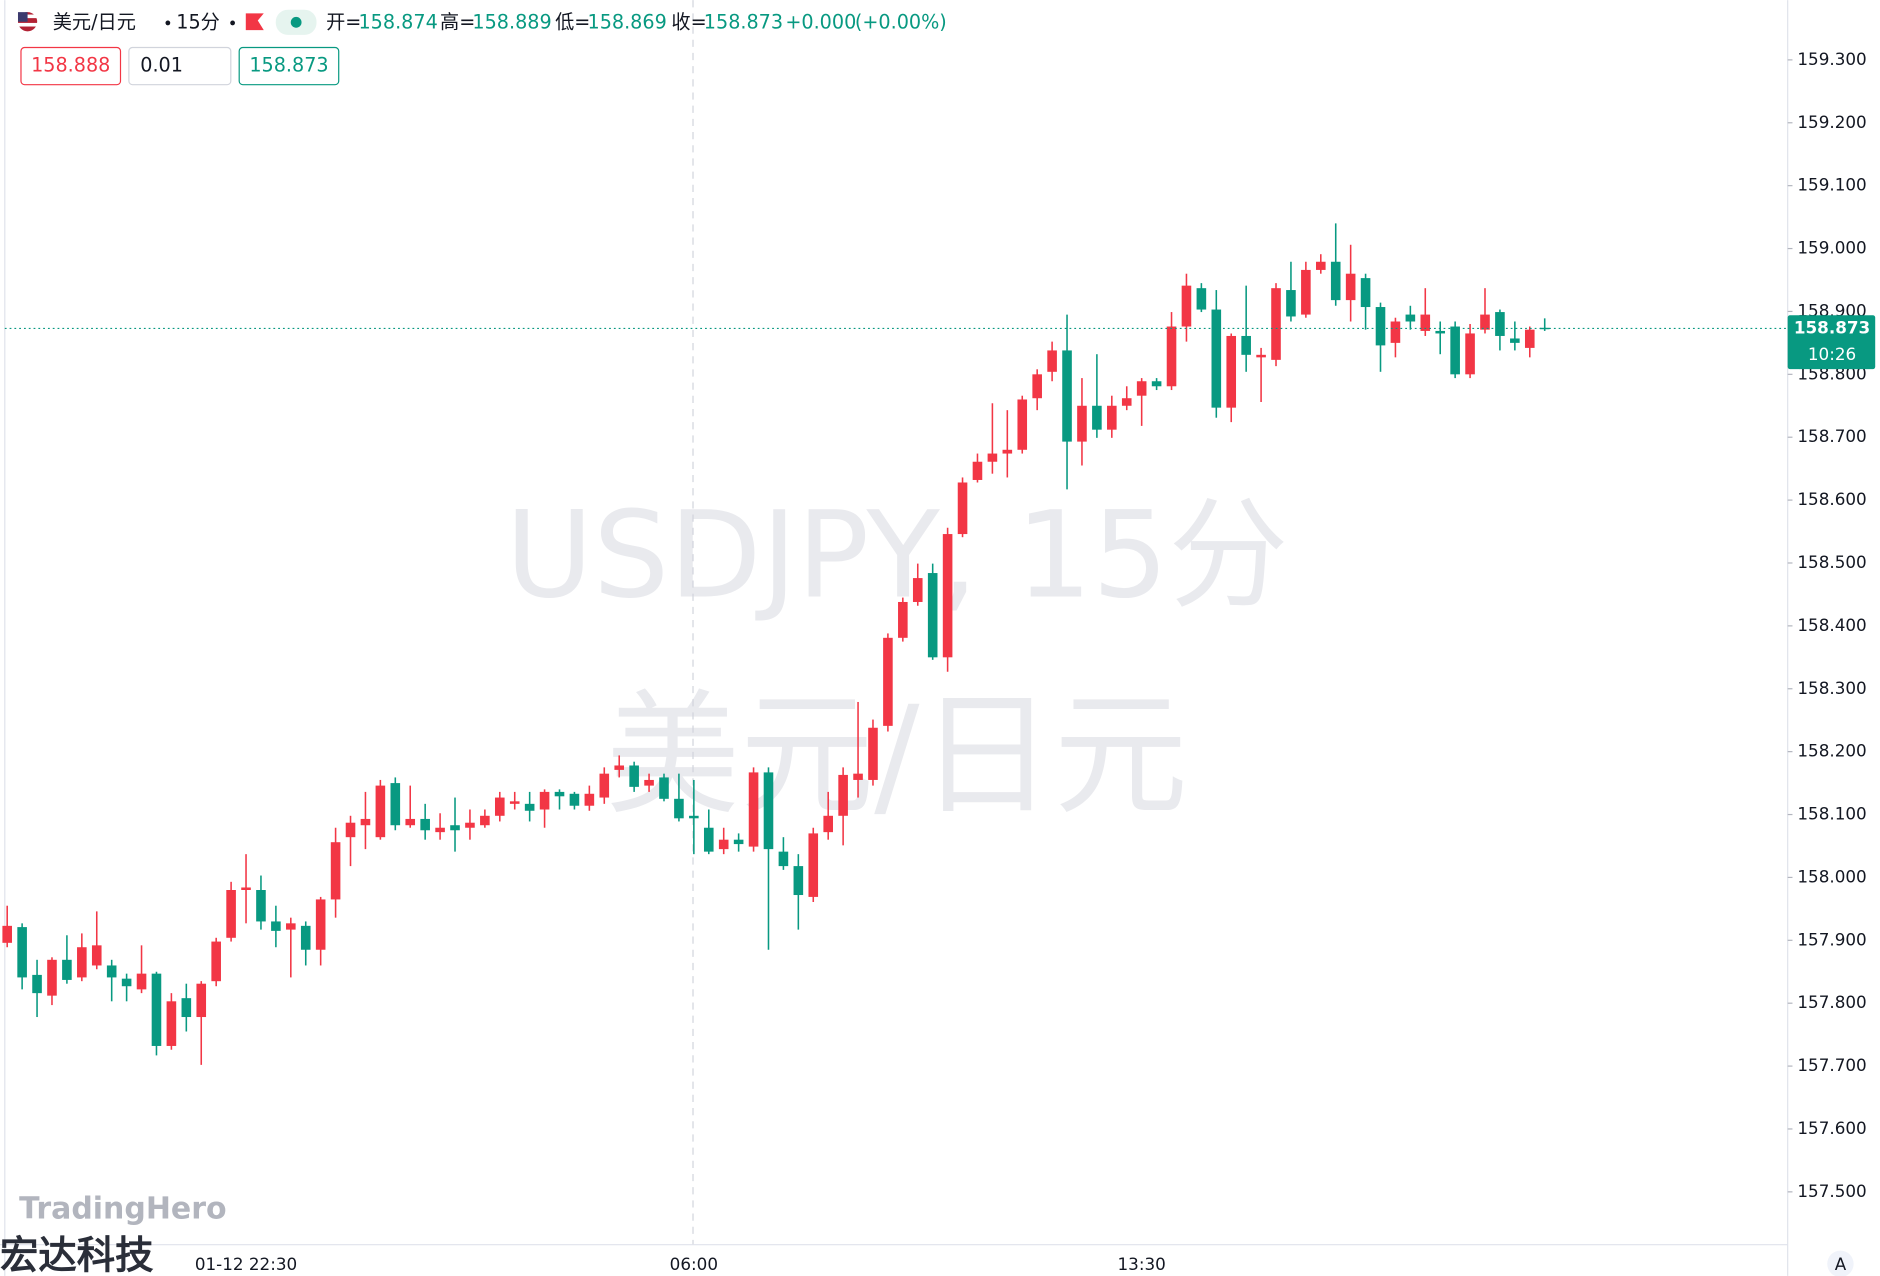  I want to click on close-value: 158.873, so click(743, 21).